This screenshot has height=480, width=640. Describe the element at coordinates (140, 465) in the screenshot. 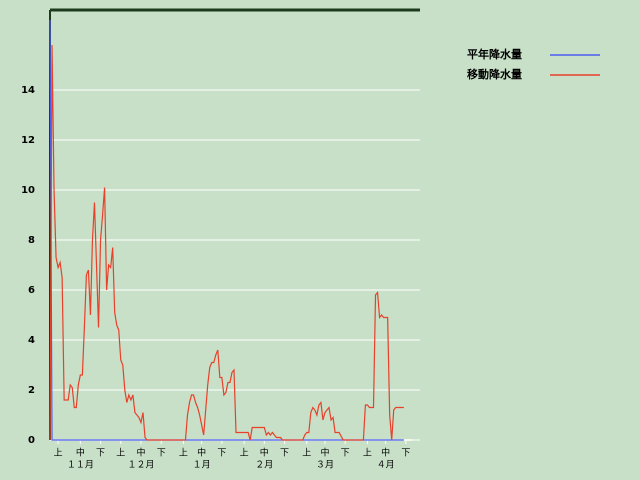

I see `x-month-label: １２月` at that location.